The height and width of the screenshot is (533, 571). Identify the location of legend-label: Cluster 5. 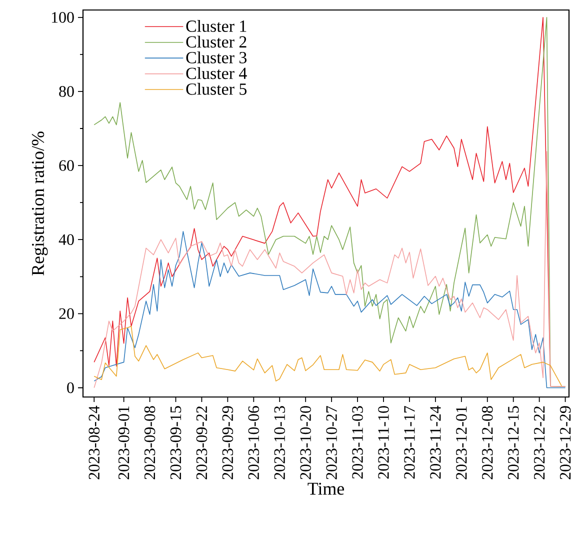
(216, 88).